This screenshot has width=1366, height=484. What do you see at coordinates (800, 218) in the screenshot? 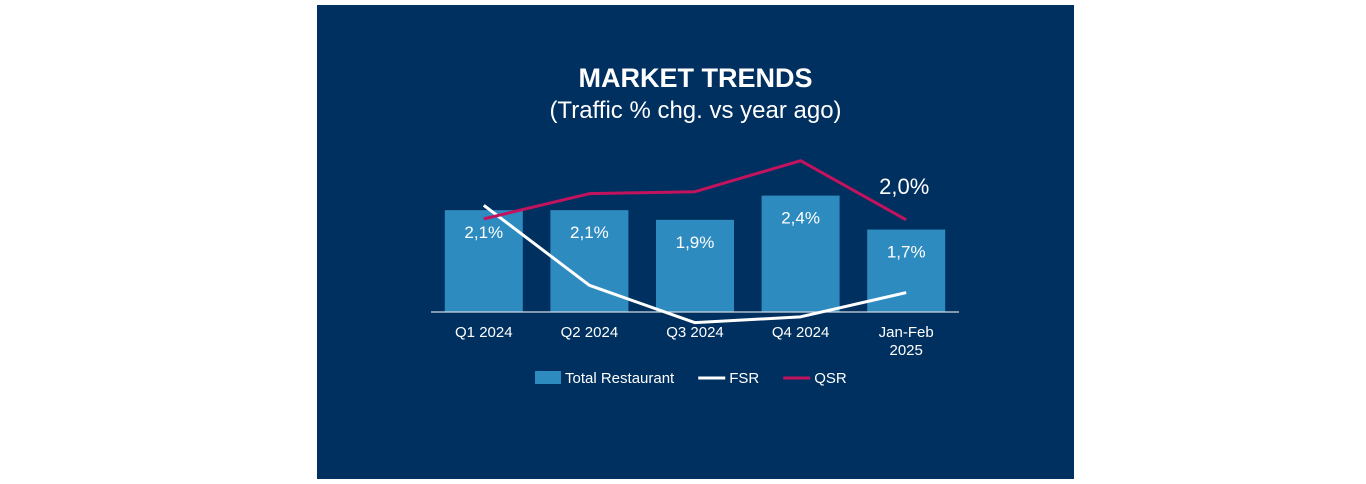
I see `bar-data-label: 2,4%` at bounding box center [800, 218].